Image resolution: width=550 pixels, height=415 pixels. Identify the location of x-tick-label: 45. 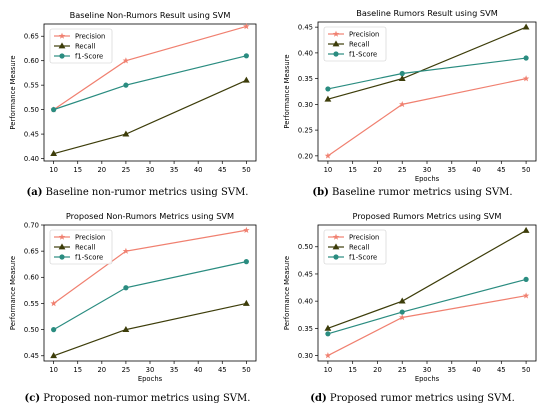
(501, 370).